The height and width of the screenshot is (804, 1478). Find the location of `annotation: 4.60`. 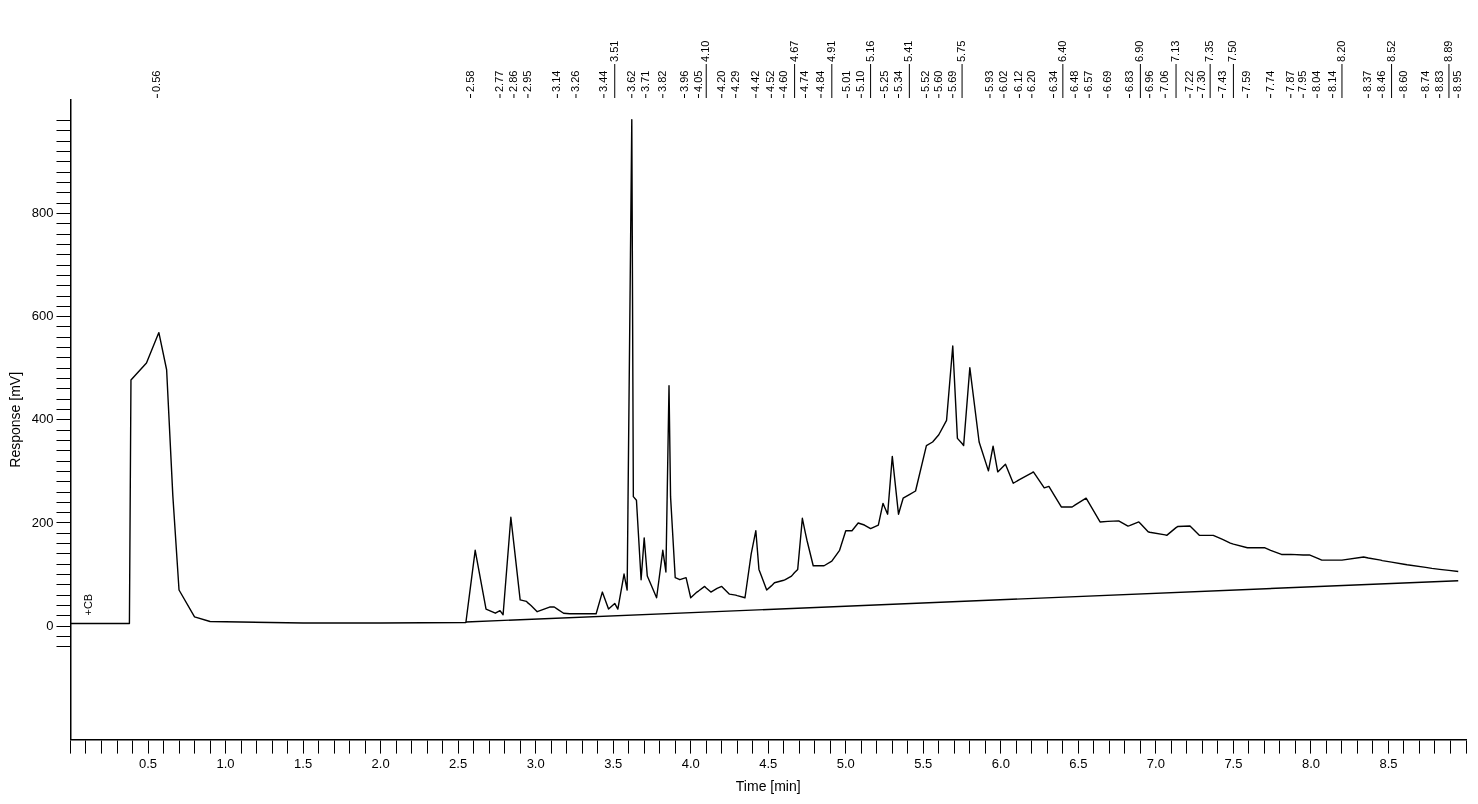

annotation: 4.60 is located at coordinates (782, 81).